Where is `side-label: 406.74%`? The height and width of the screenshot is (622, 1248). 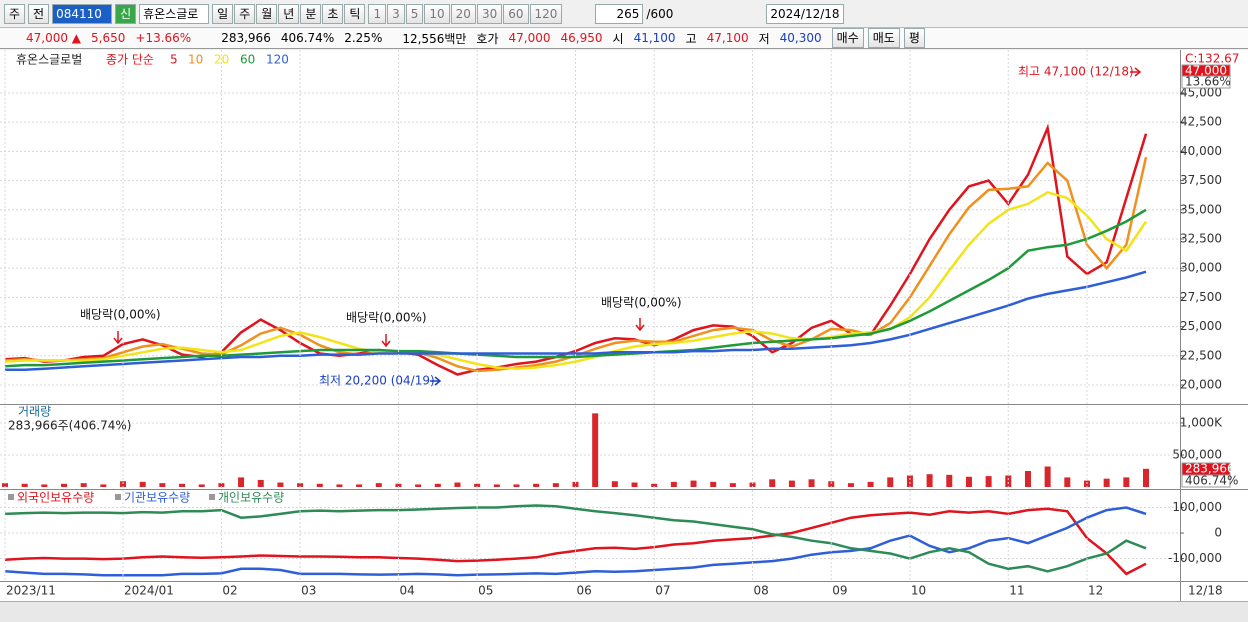
side-label: 406.74% is located at coordinates (1211, 481).